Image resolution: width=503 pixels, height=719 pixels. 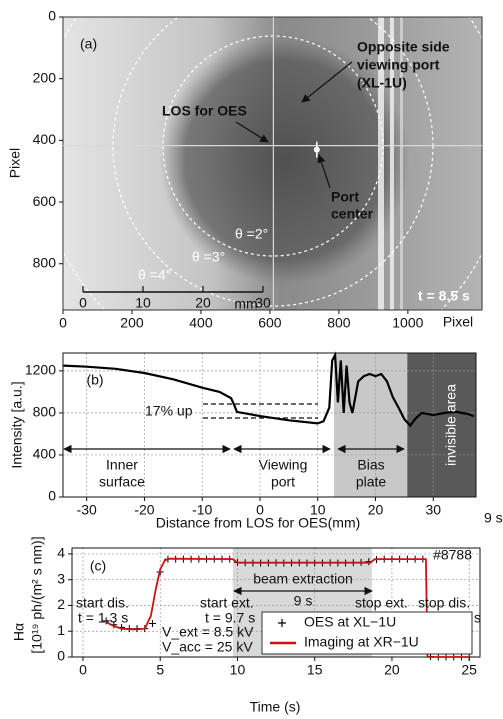 I want to click on x-tick-label: 15, so click(x=315, y=670).